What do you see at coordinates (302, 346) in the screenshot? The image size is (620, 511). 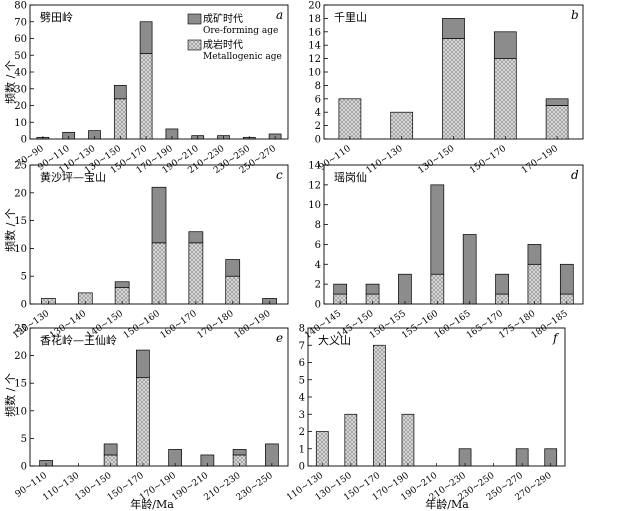 I see `y-tick-label: 7` at bounding box center [302, 346].